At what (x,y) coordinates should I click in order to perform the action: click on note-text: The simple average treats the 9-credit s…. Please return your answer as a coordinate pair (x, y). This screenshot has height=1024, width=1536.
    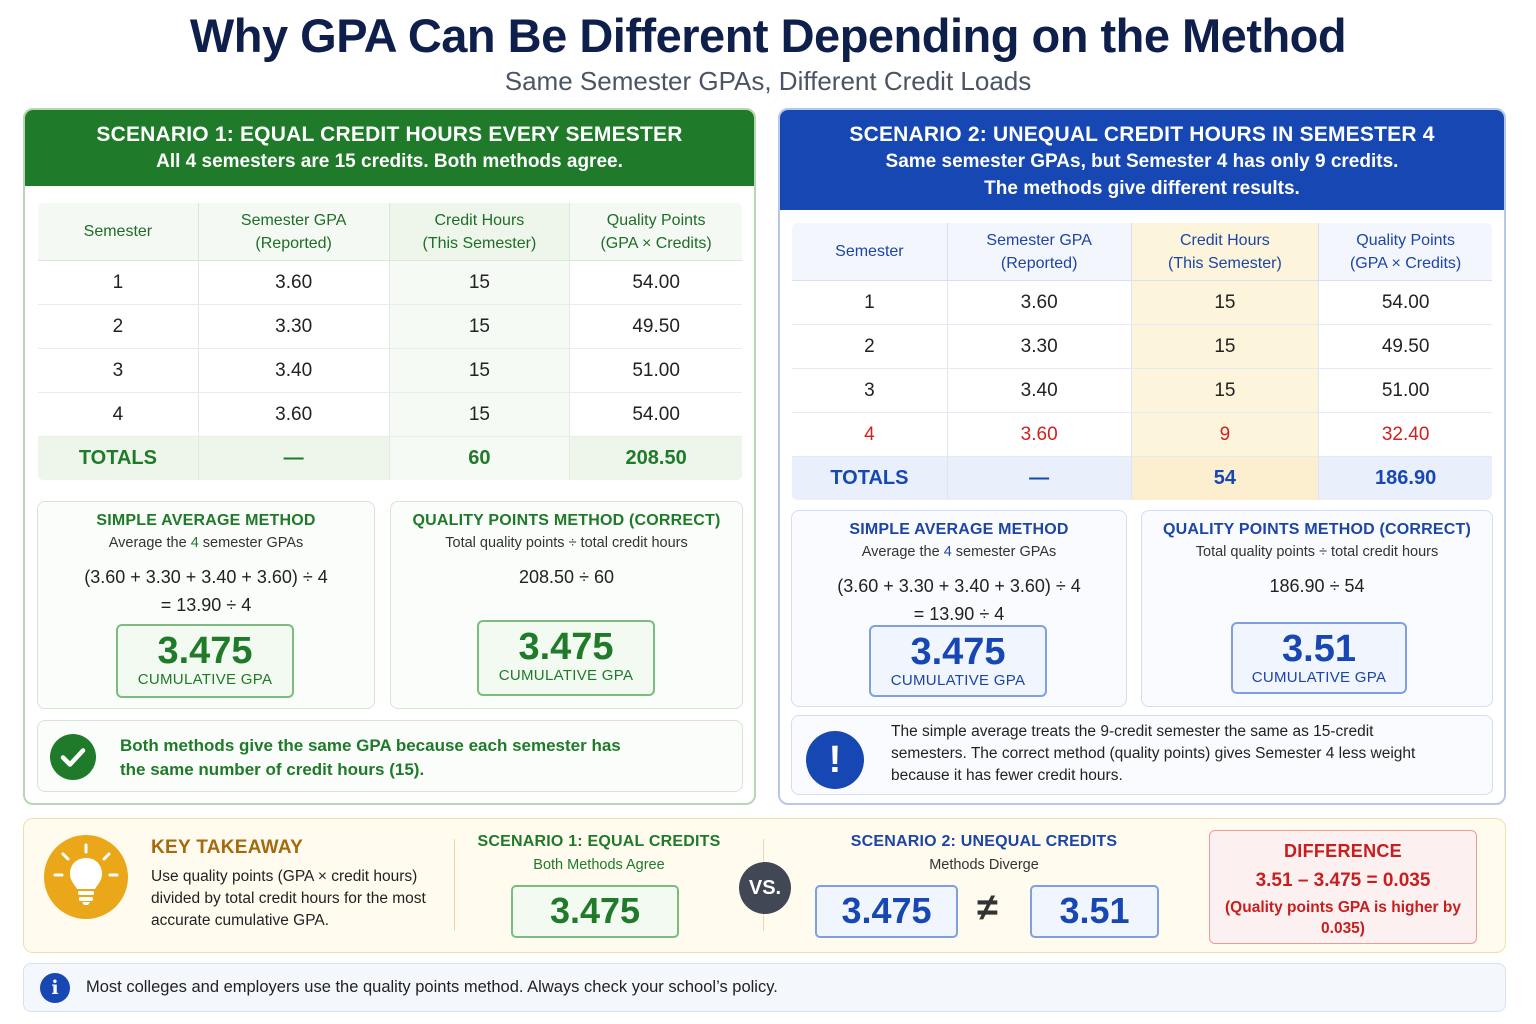
    Looking at the image, I should click on (1153, 753).